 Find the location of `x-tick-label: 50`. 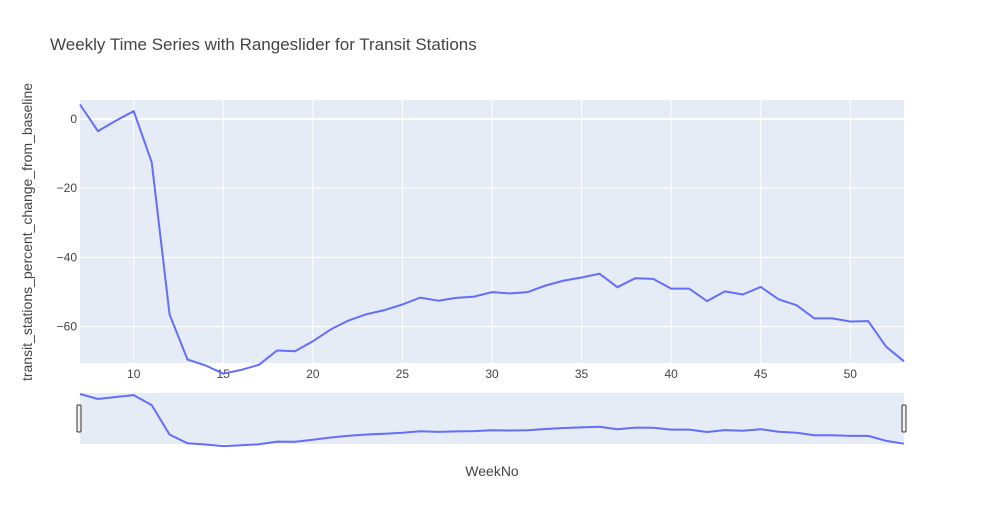

x-tick-label: 50 is located at coordinates (851, 374).